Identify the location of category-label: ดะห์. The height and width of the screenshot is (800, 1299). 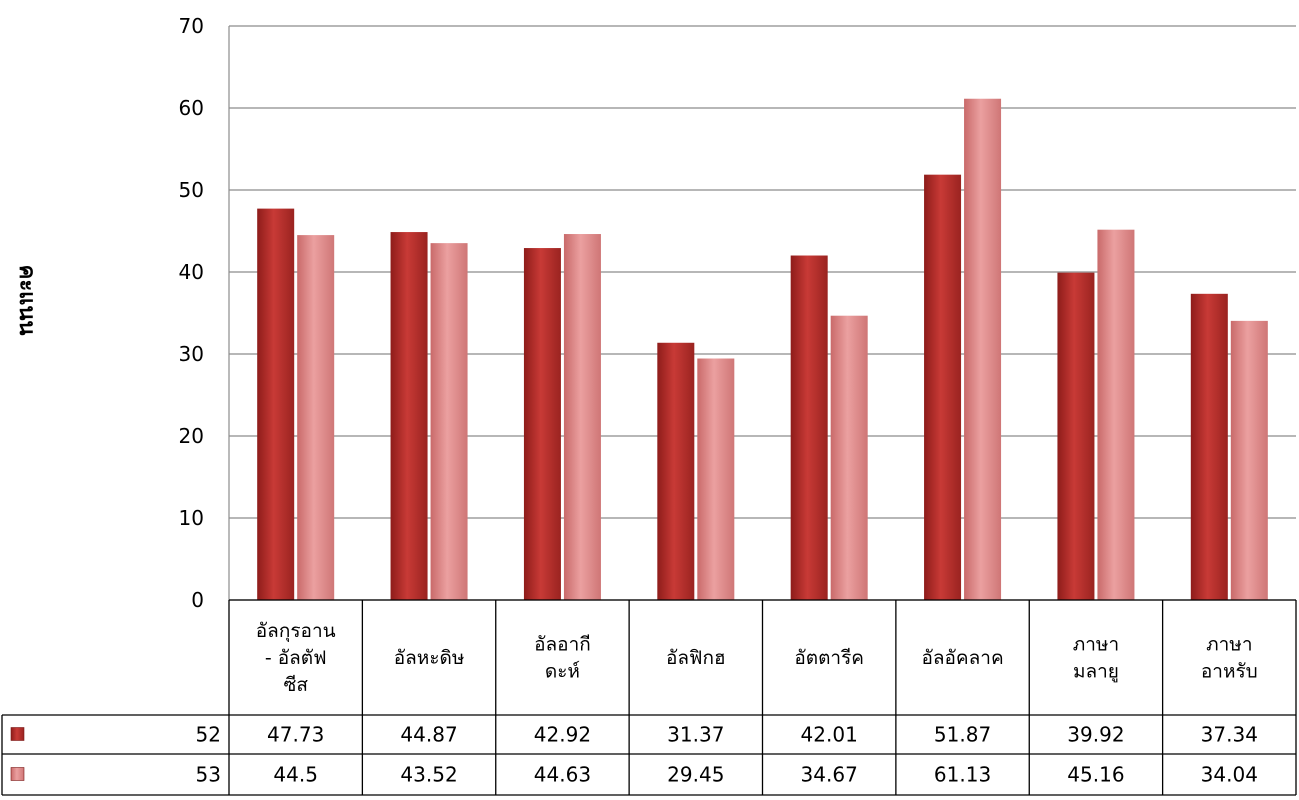
(562, 672).